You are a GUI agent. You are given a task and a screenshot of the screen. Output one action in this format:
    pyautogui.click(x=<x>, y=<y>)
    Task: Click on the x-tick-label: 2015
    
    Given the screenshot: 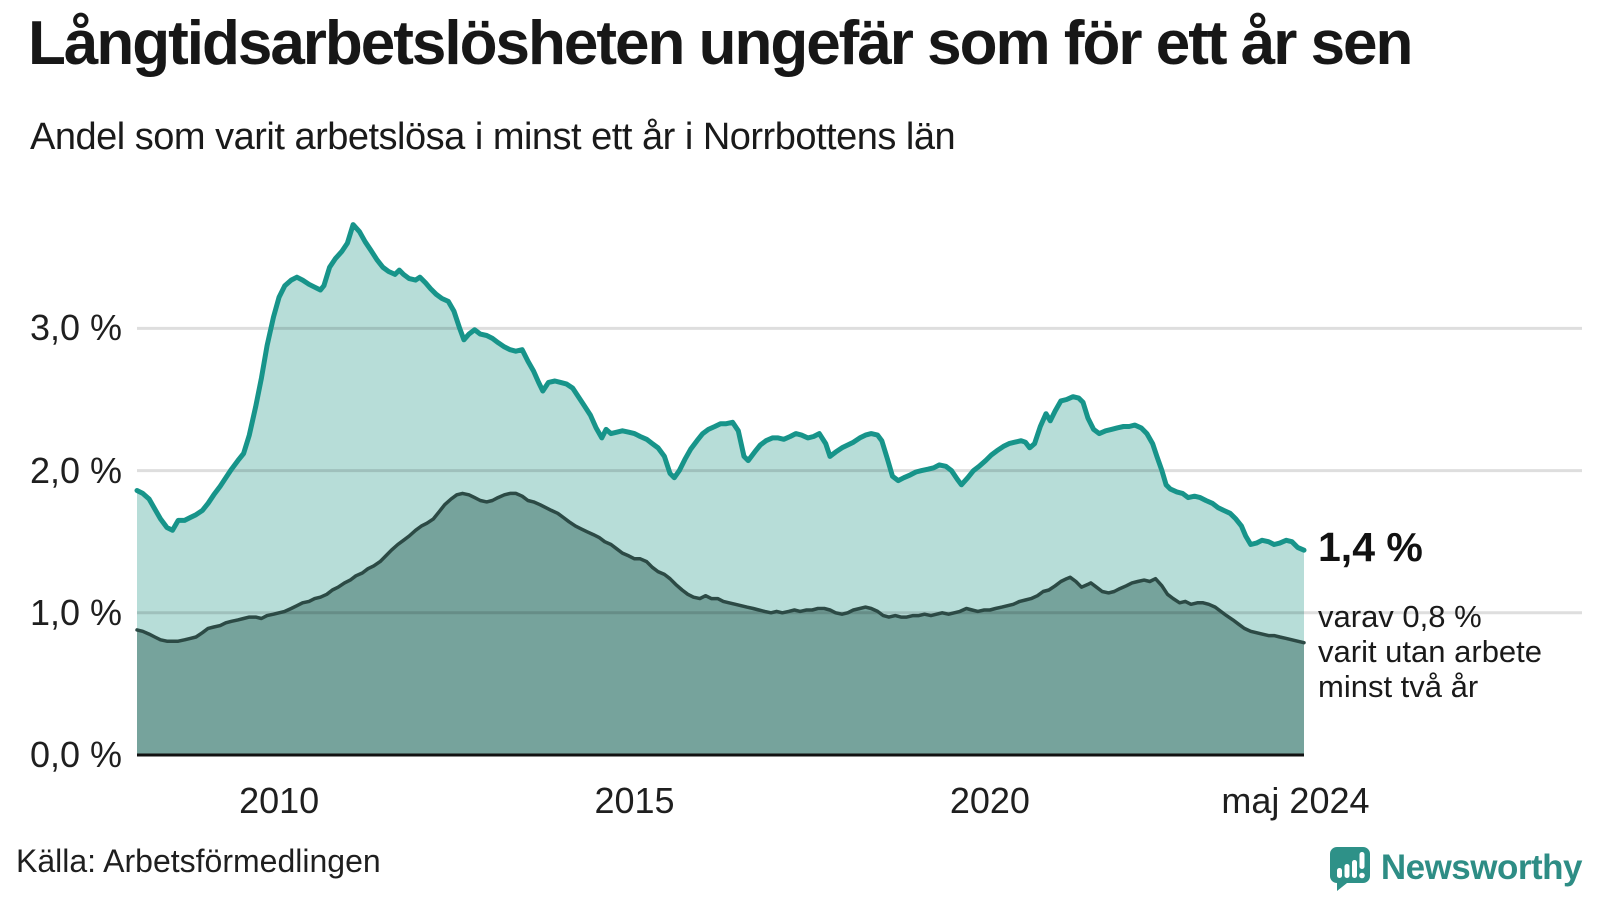 What is the action you would take?
    pyautogui.click(x=634, y=800)
    